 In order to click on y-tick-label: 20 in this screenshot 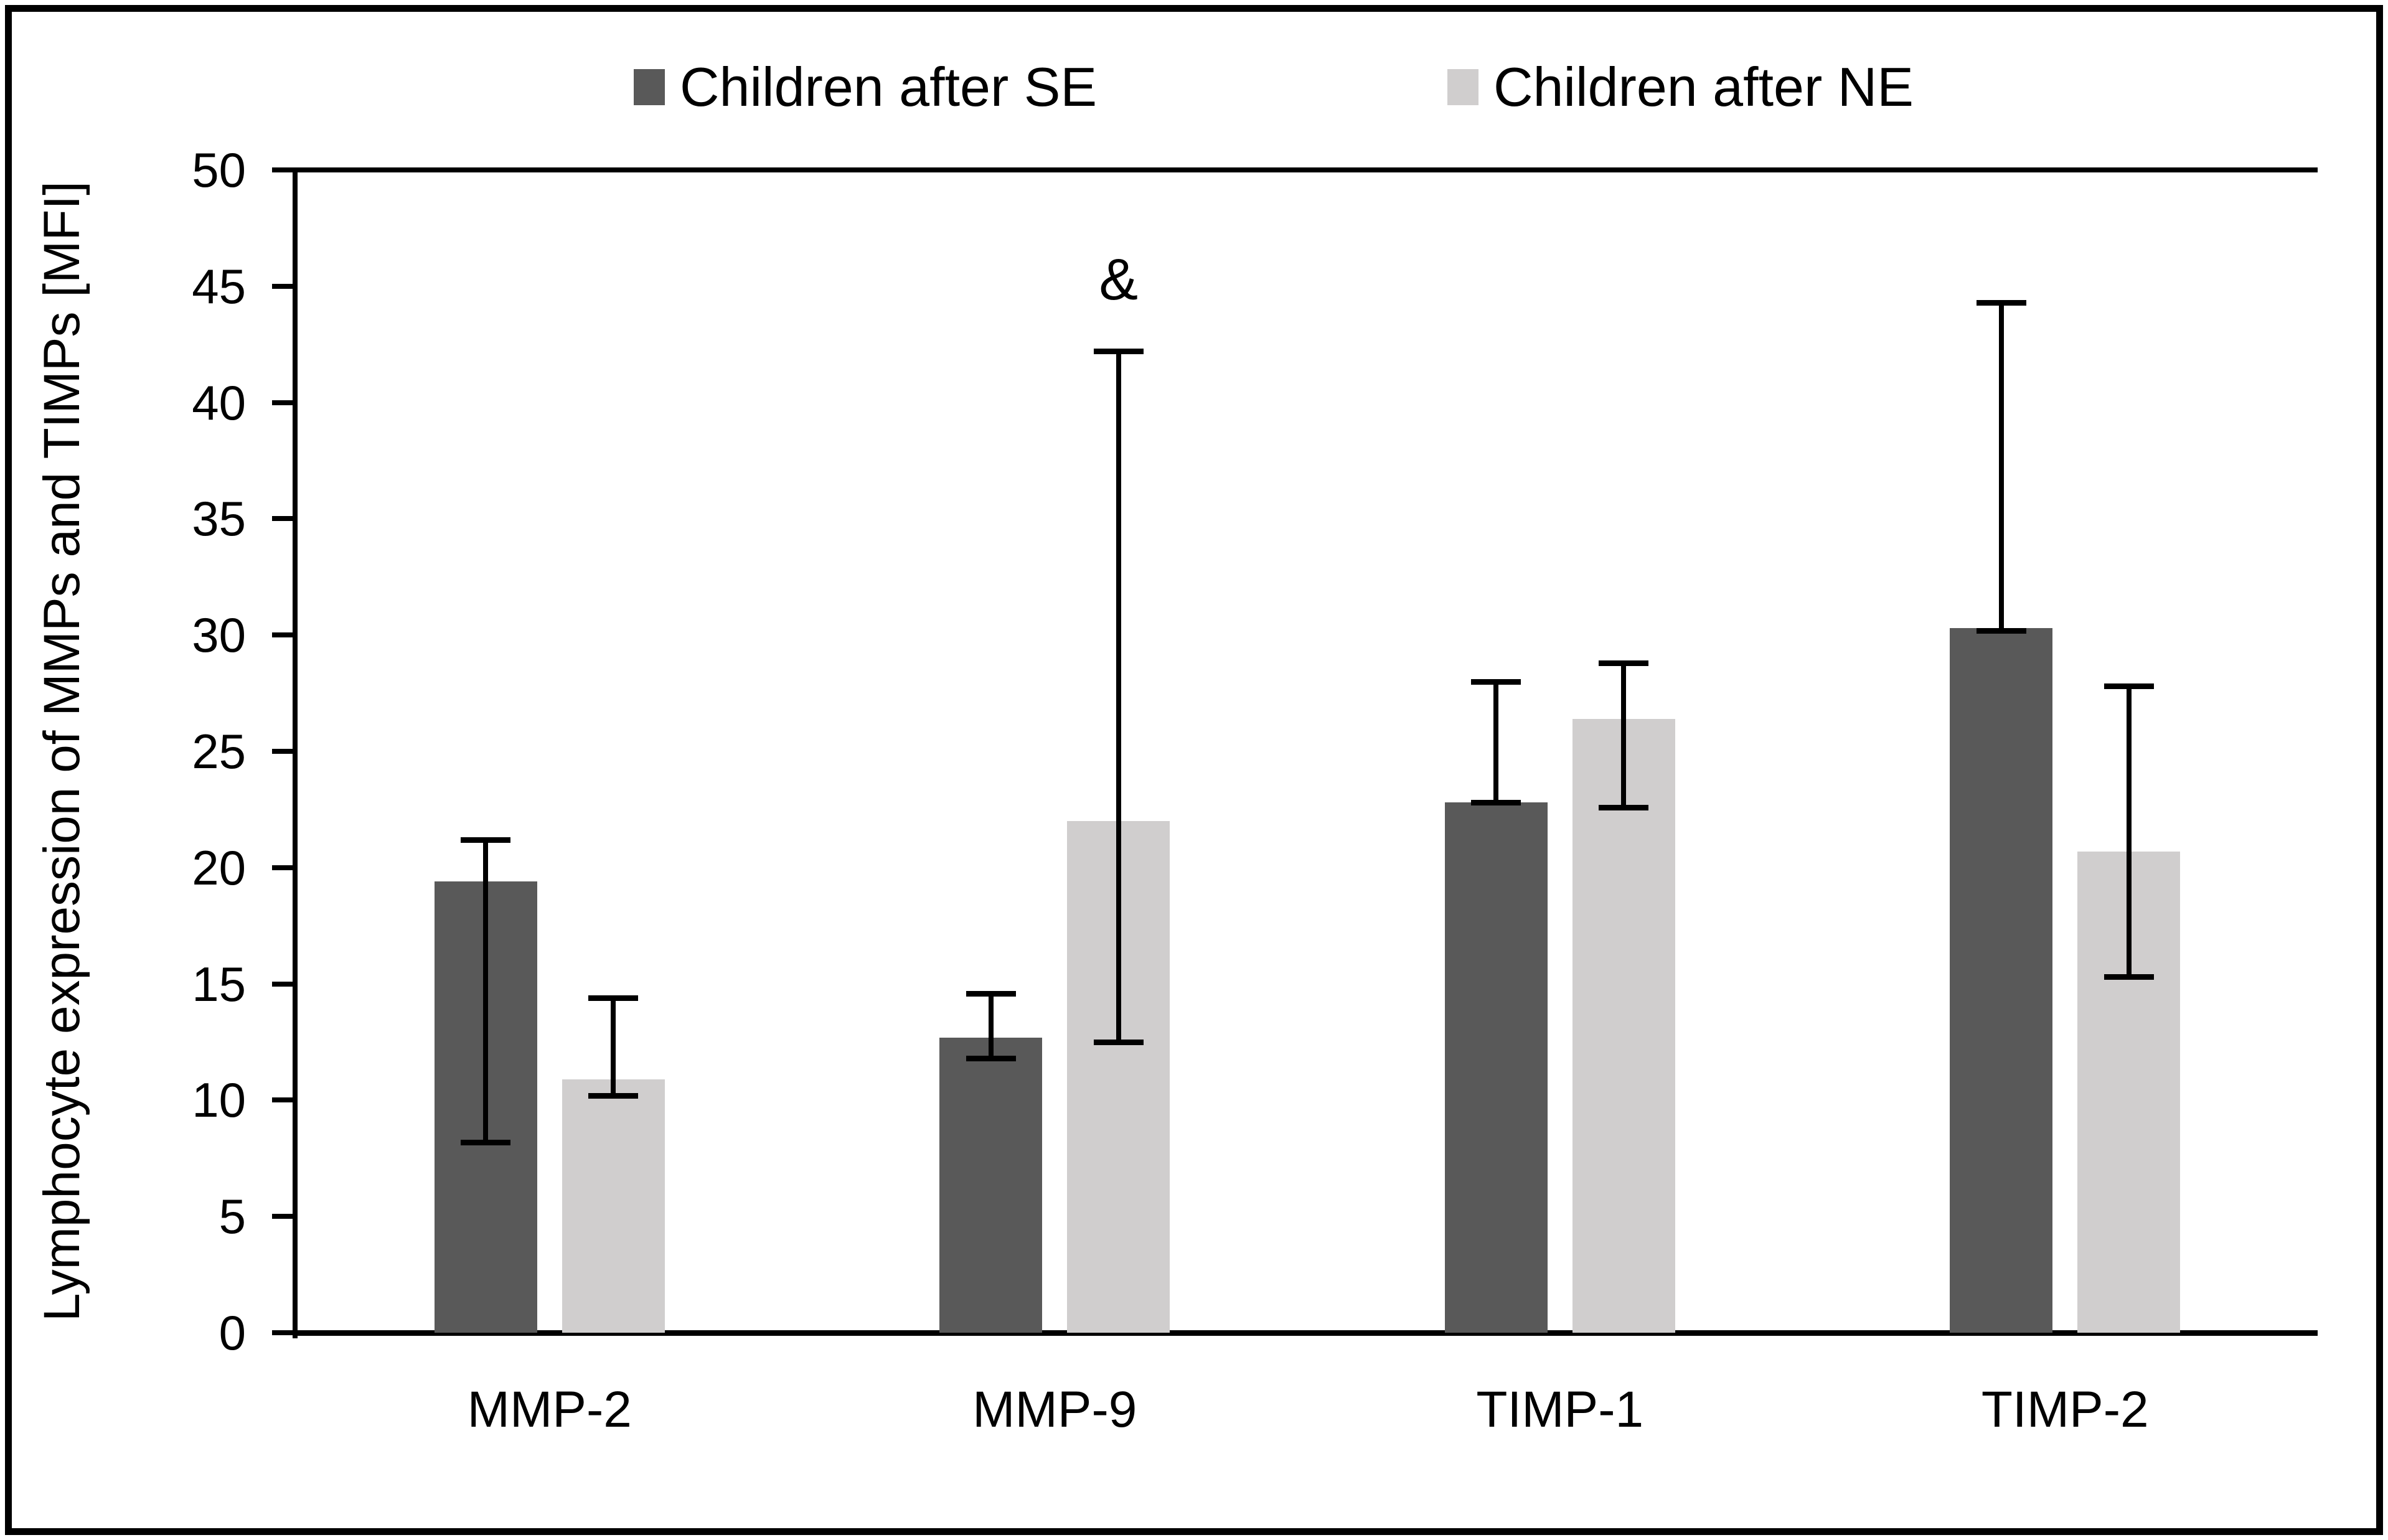, I will do `click(219, 867)`.